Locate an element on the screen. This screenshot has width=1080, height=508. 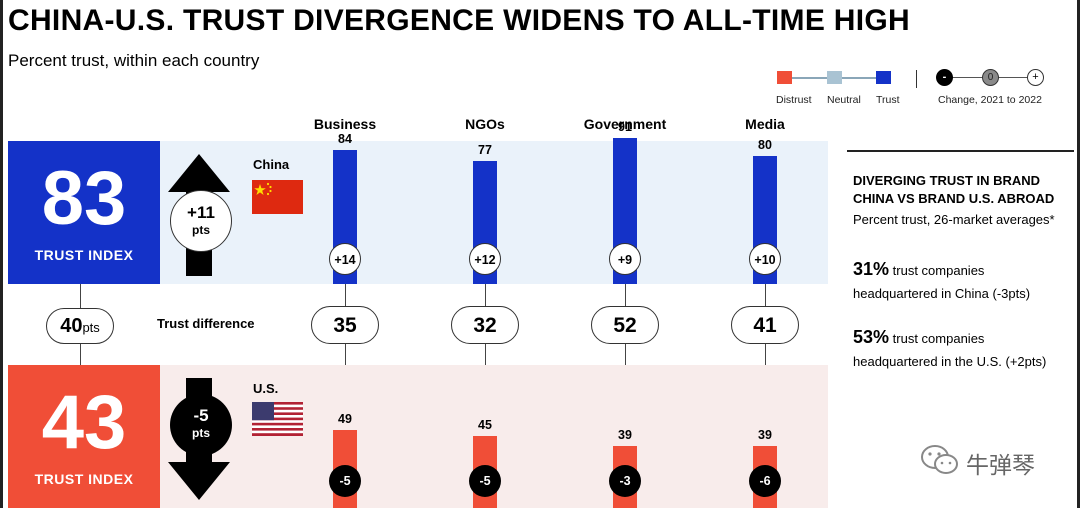
column-header-government: Government is located at coordinates (625, 124).